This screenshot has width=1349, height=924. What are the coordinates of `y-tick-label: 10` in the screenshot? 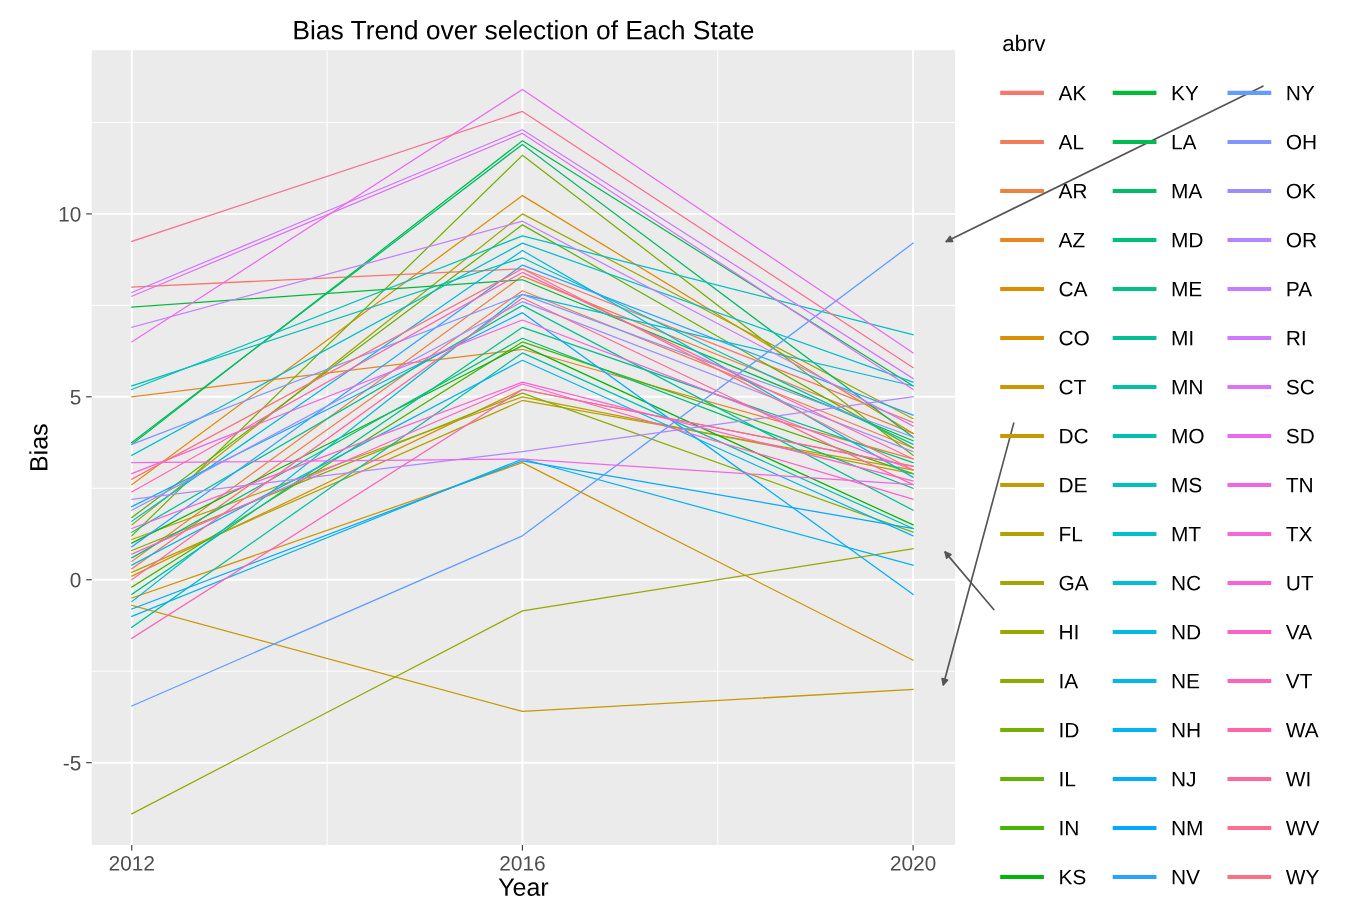 It's located at (70, 214).